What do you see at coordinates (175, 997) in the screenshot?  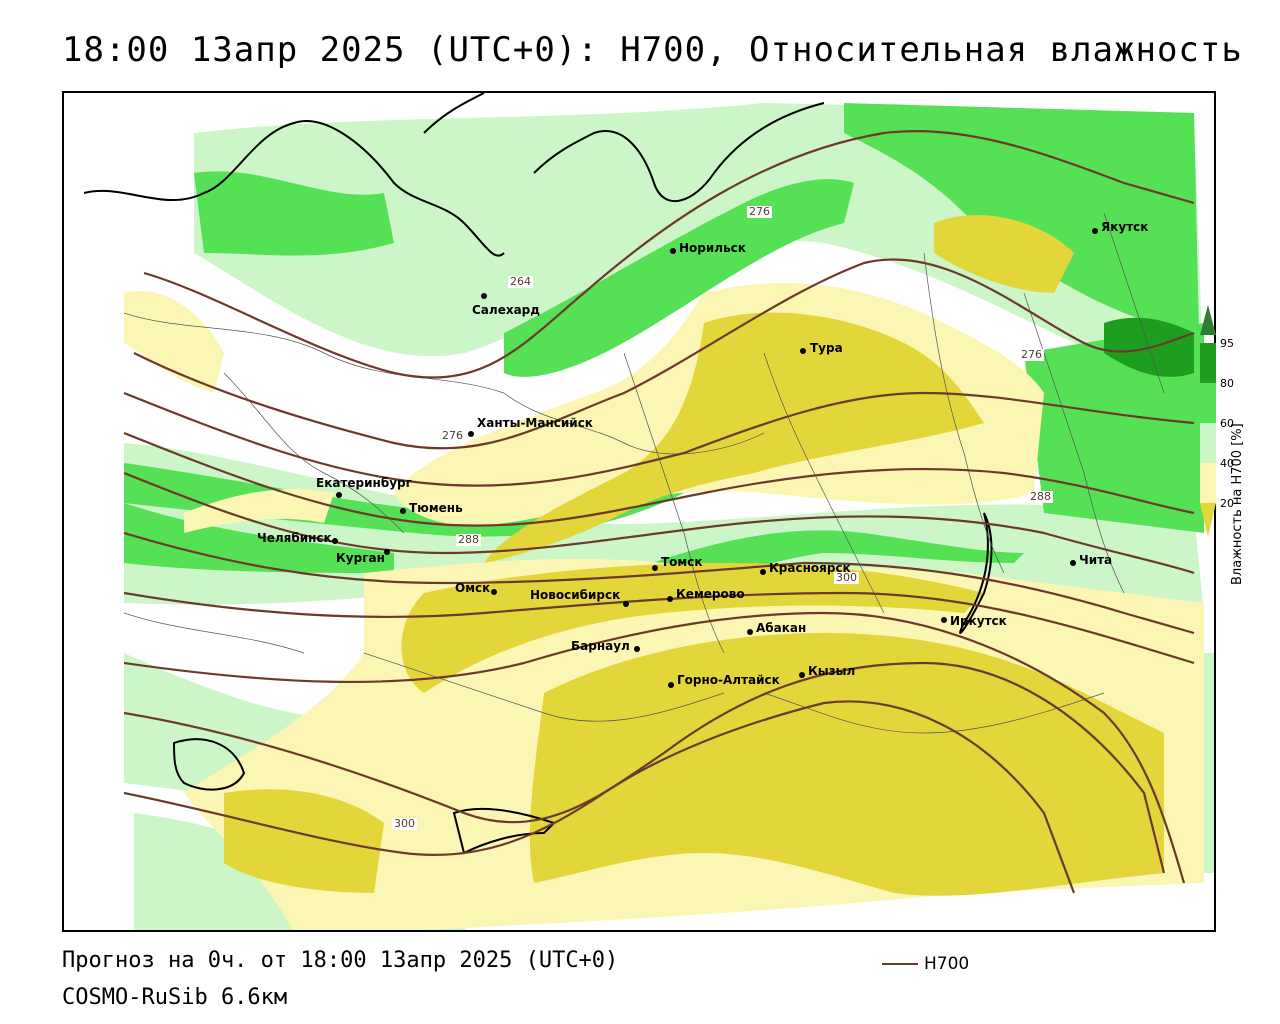 I see `model-name: COSMO-RuSib 6.6км` at bounding box center [175, 997].